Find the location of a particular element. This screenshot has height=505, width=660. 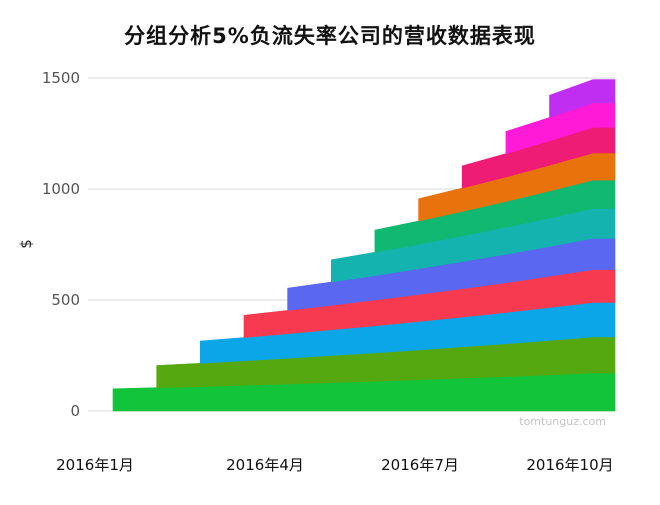

y-tick-label: 500 is located at coordinates (65, 300).